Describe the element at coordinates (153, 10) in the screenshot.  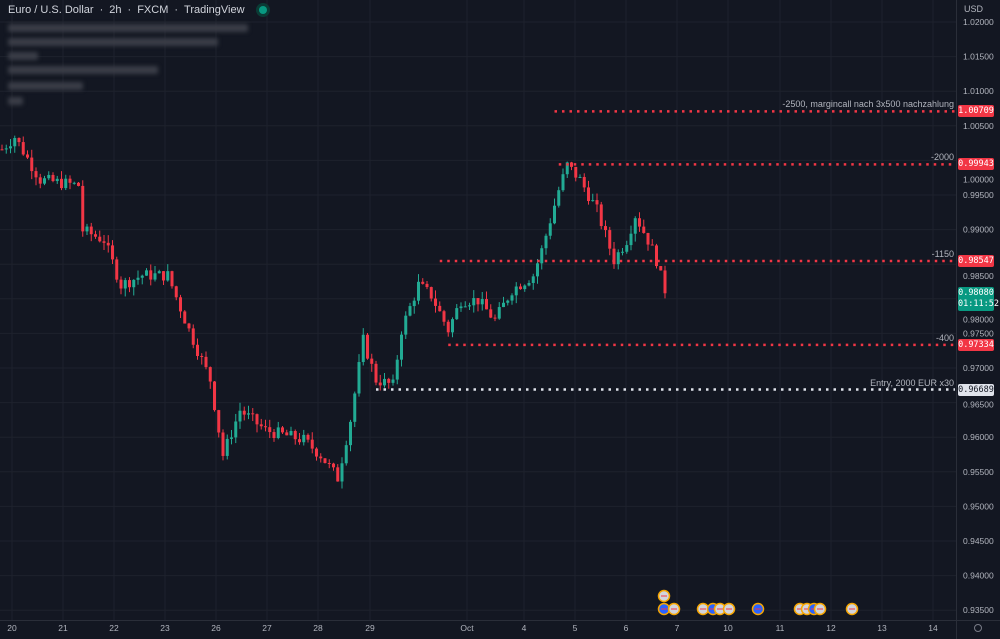
I see `exchange: FXCM` at that location.